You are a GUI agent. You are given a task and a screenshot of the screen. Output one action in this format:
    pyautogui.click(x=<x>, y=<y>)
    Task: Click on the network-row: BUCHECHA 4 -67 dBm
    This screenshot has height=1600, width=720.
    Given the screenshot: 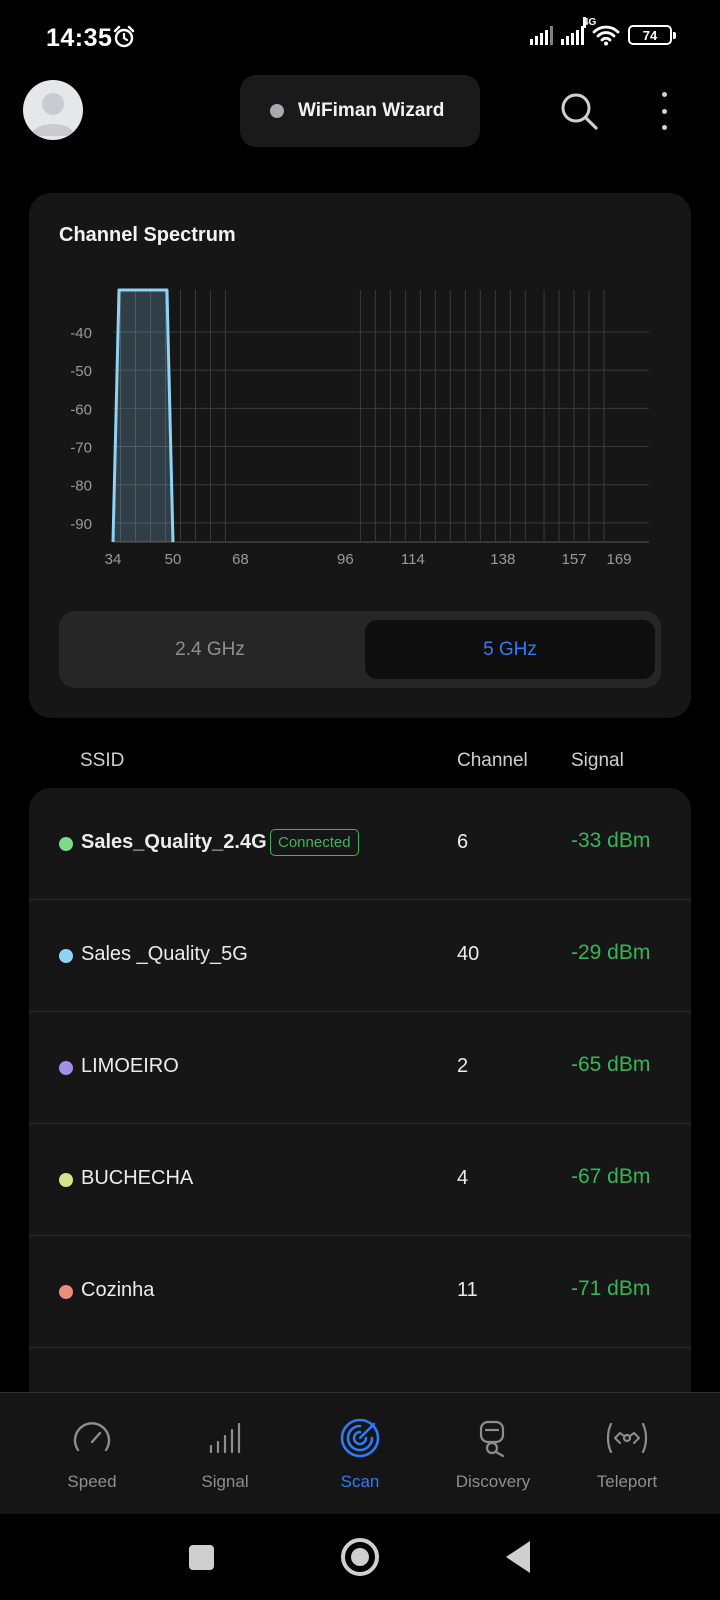 What is the action you would take?
    pyautogui.click(x=360, y=1180)
    